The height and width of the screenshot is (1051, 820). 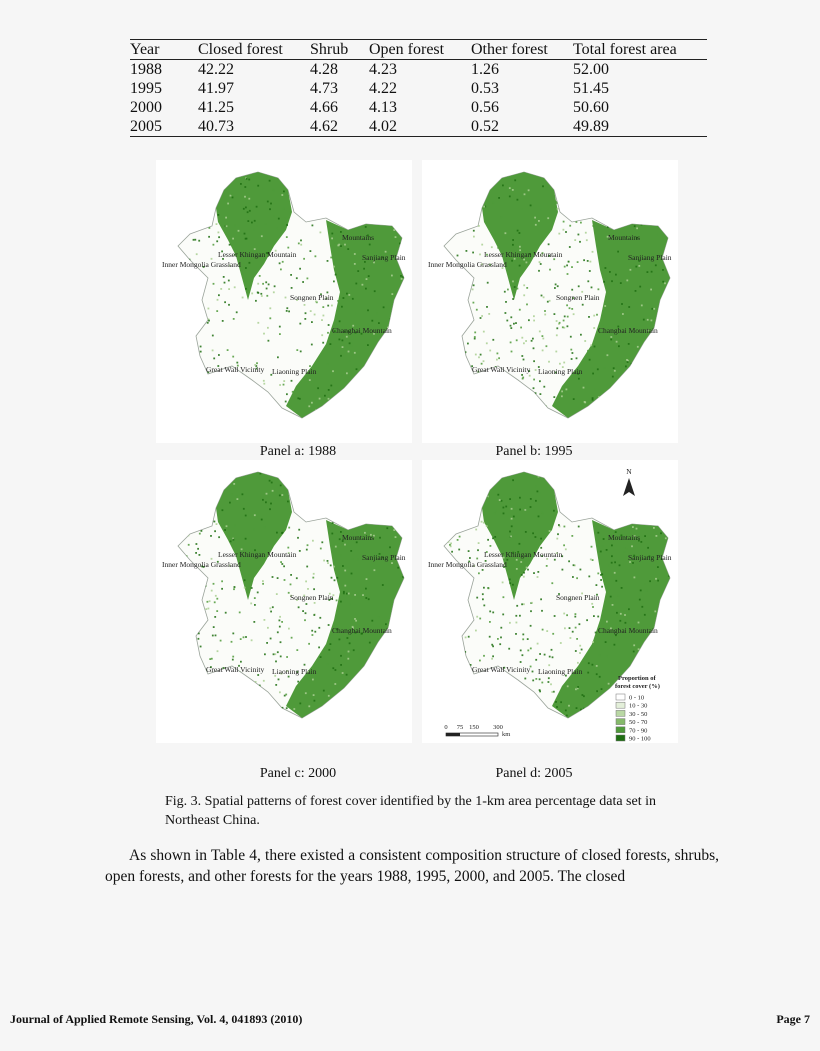 I want to click on table-cell: 49.89, so click(x=591, y=126).